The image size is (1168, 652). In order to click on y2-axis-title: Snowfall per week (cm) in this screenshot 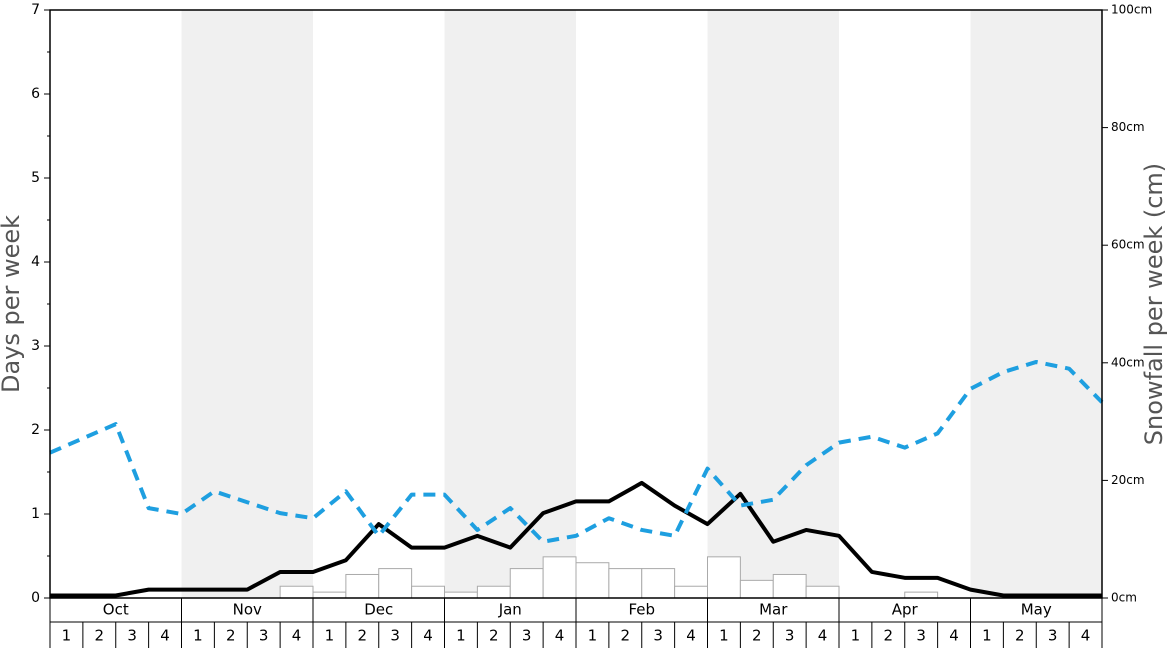, I will do `click(1154, 304)`.